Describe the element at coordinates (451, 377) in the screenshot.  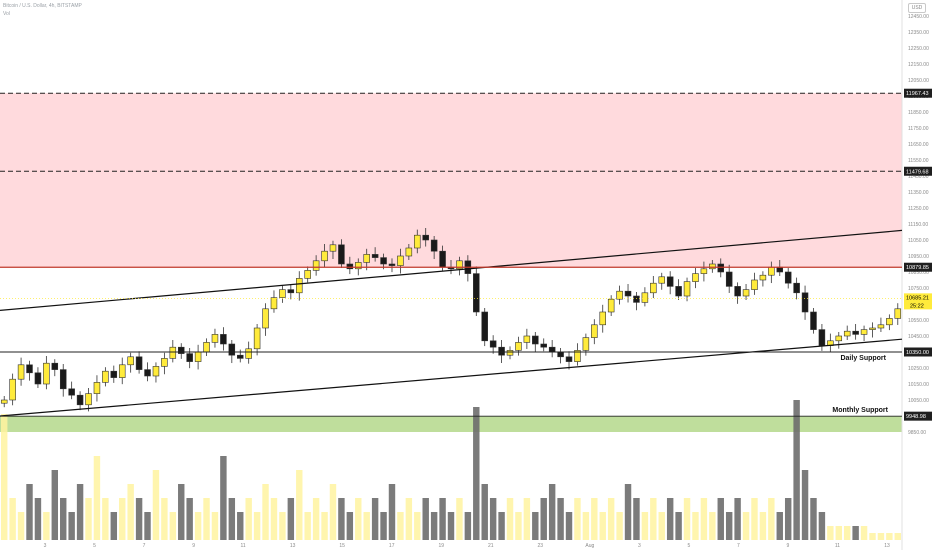
I see `trendline-lower-channel` at that location.